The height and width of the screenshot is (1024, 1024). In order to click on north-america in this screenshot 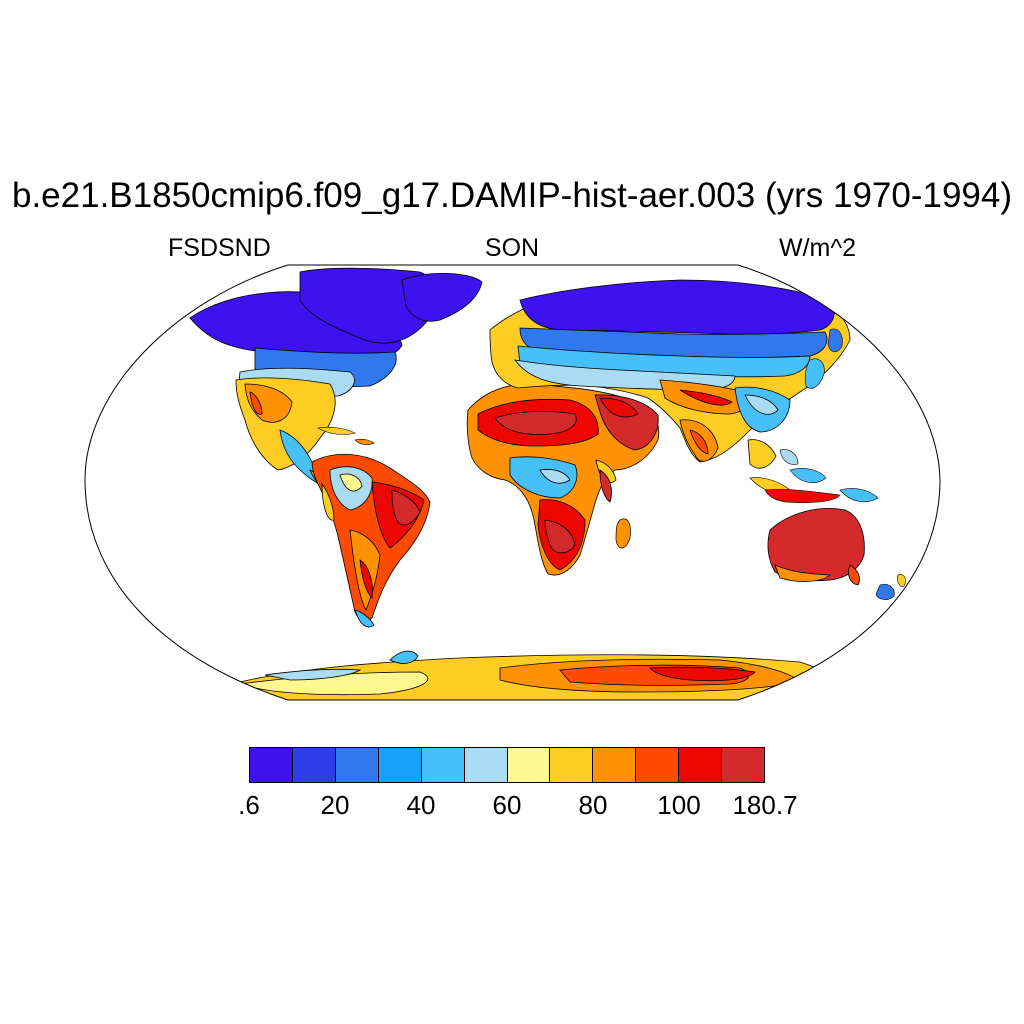, I will do `click(314, 378)`.